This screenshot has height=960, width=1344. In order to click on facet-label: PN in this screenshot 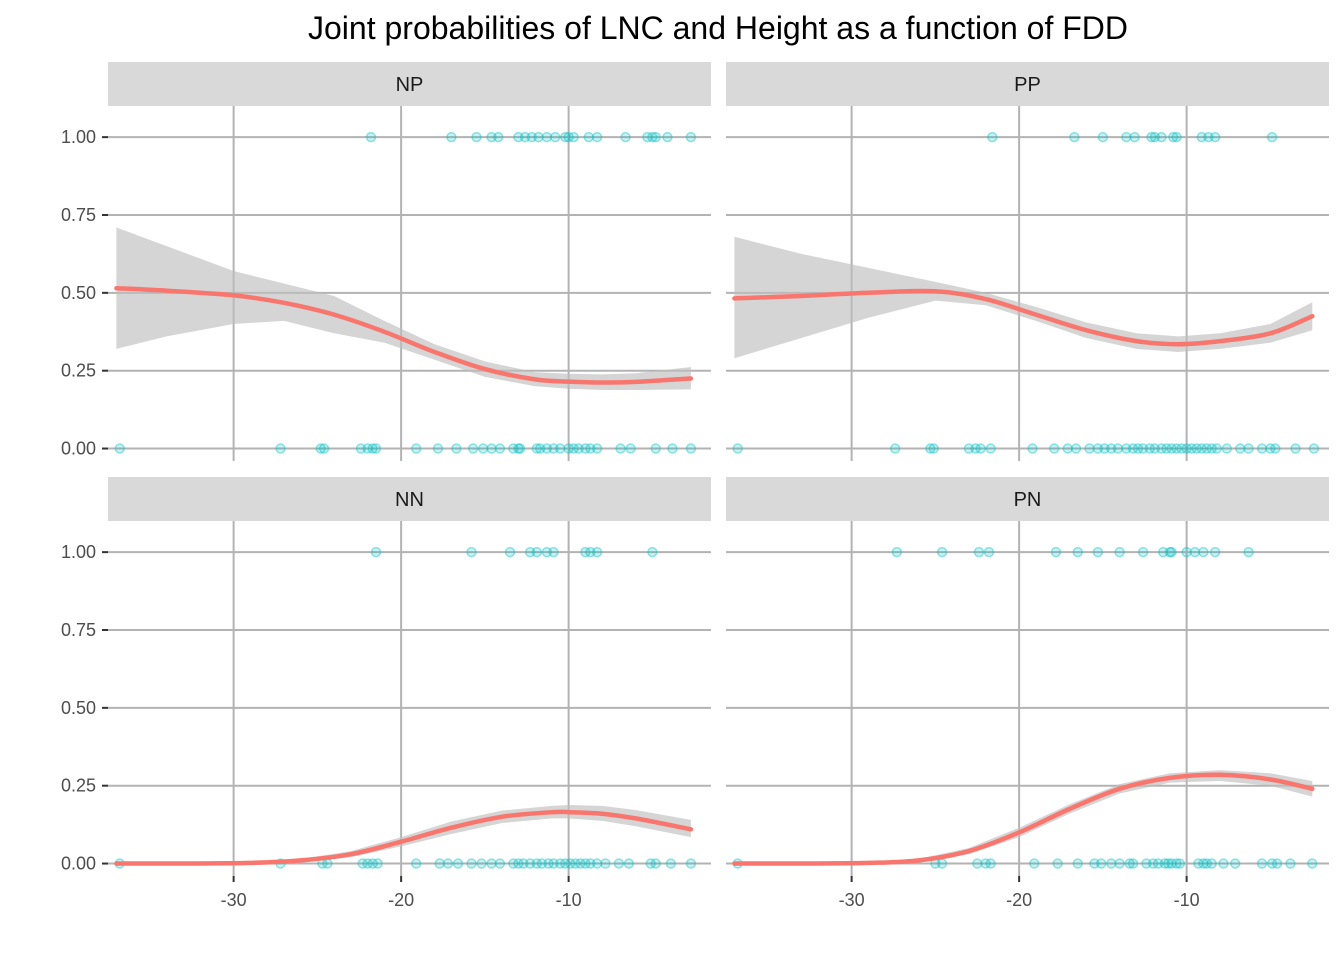, I will do `click(1028, 500)`.